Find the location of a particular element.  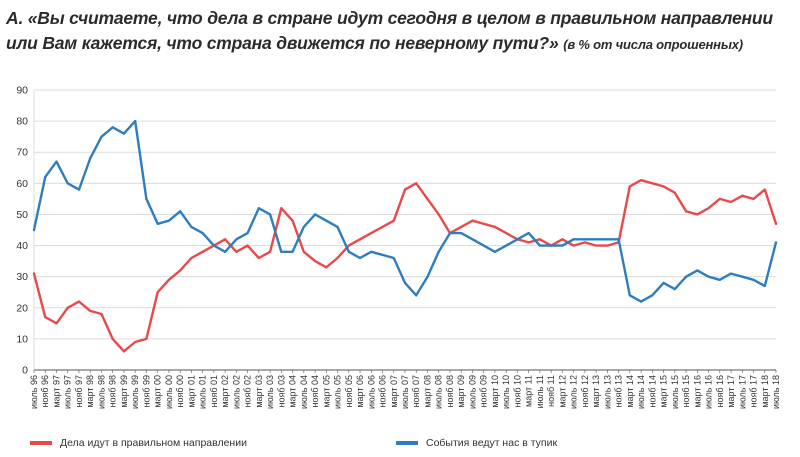

y-tick-label: 60 is located at coordinates (22, 184).